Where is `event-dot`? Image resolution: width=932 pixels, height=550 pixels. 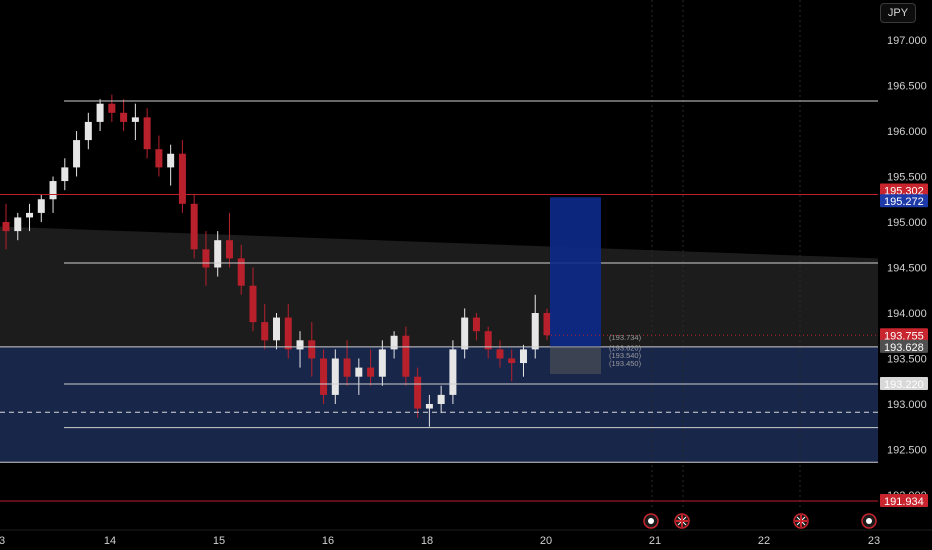 event-dot is located at coordinates (869, 521).